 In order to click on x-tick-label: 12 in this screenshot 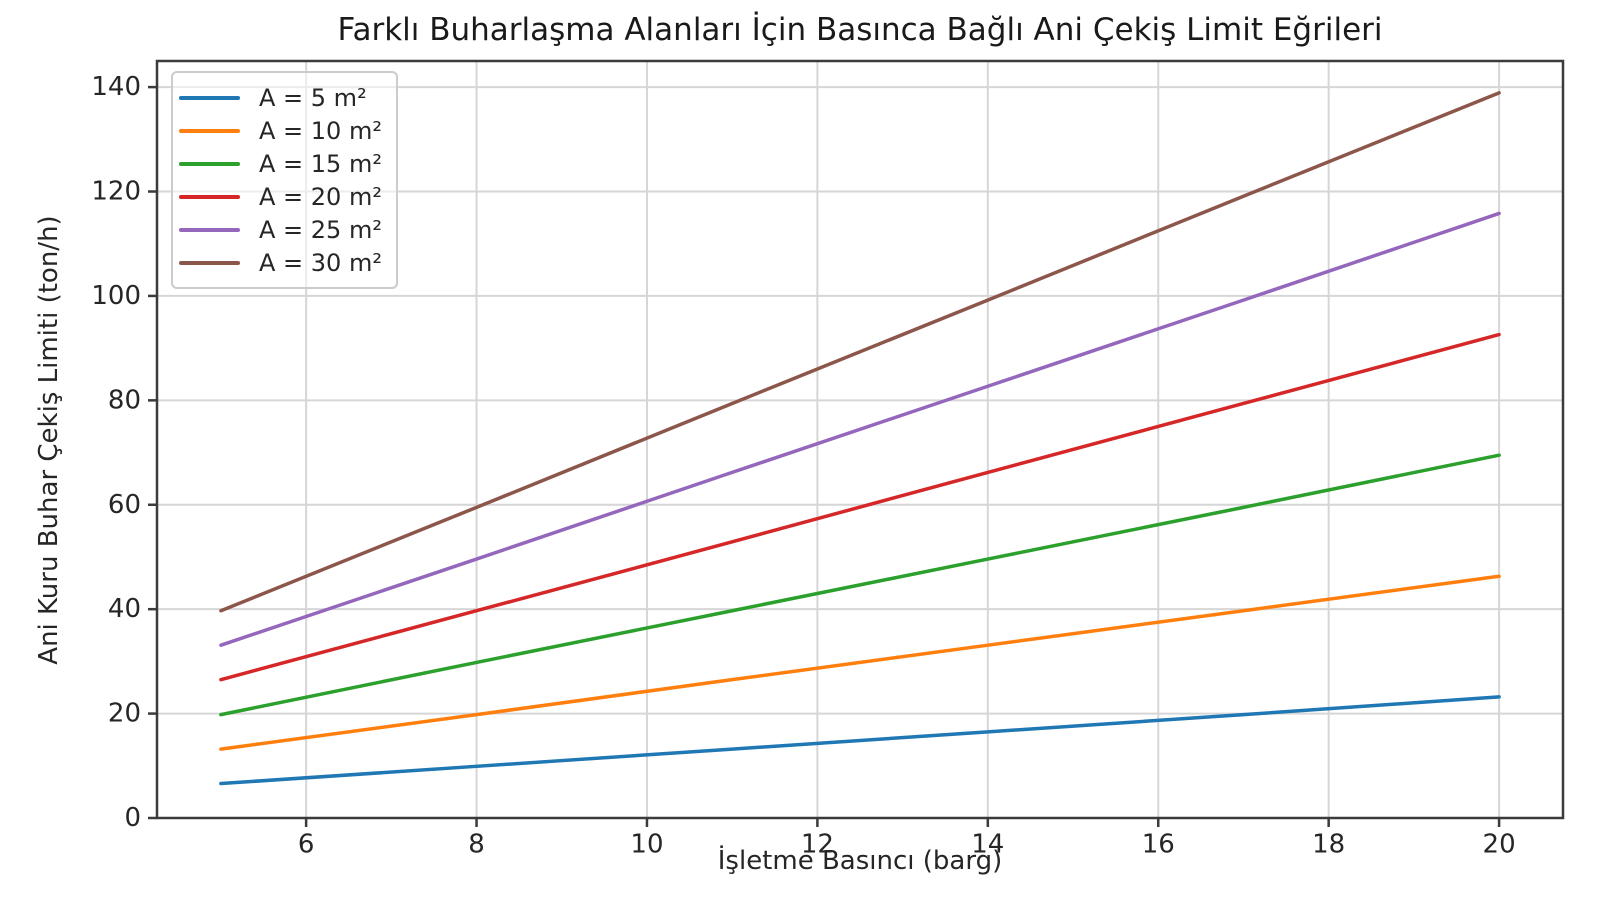, I will do `click(817, 844)`.